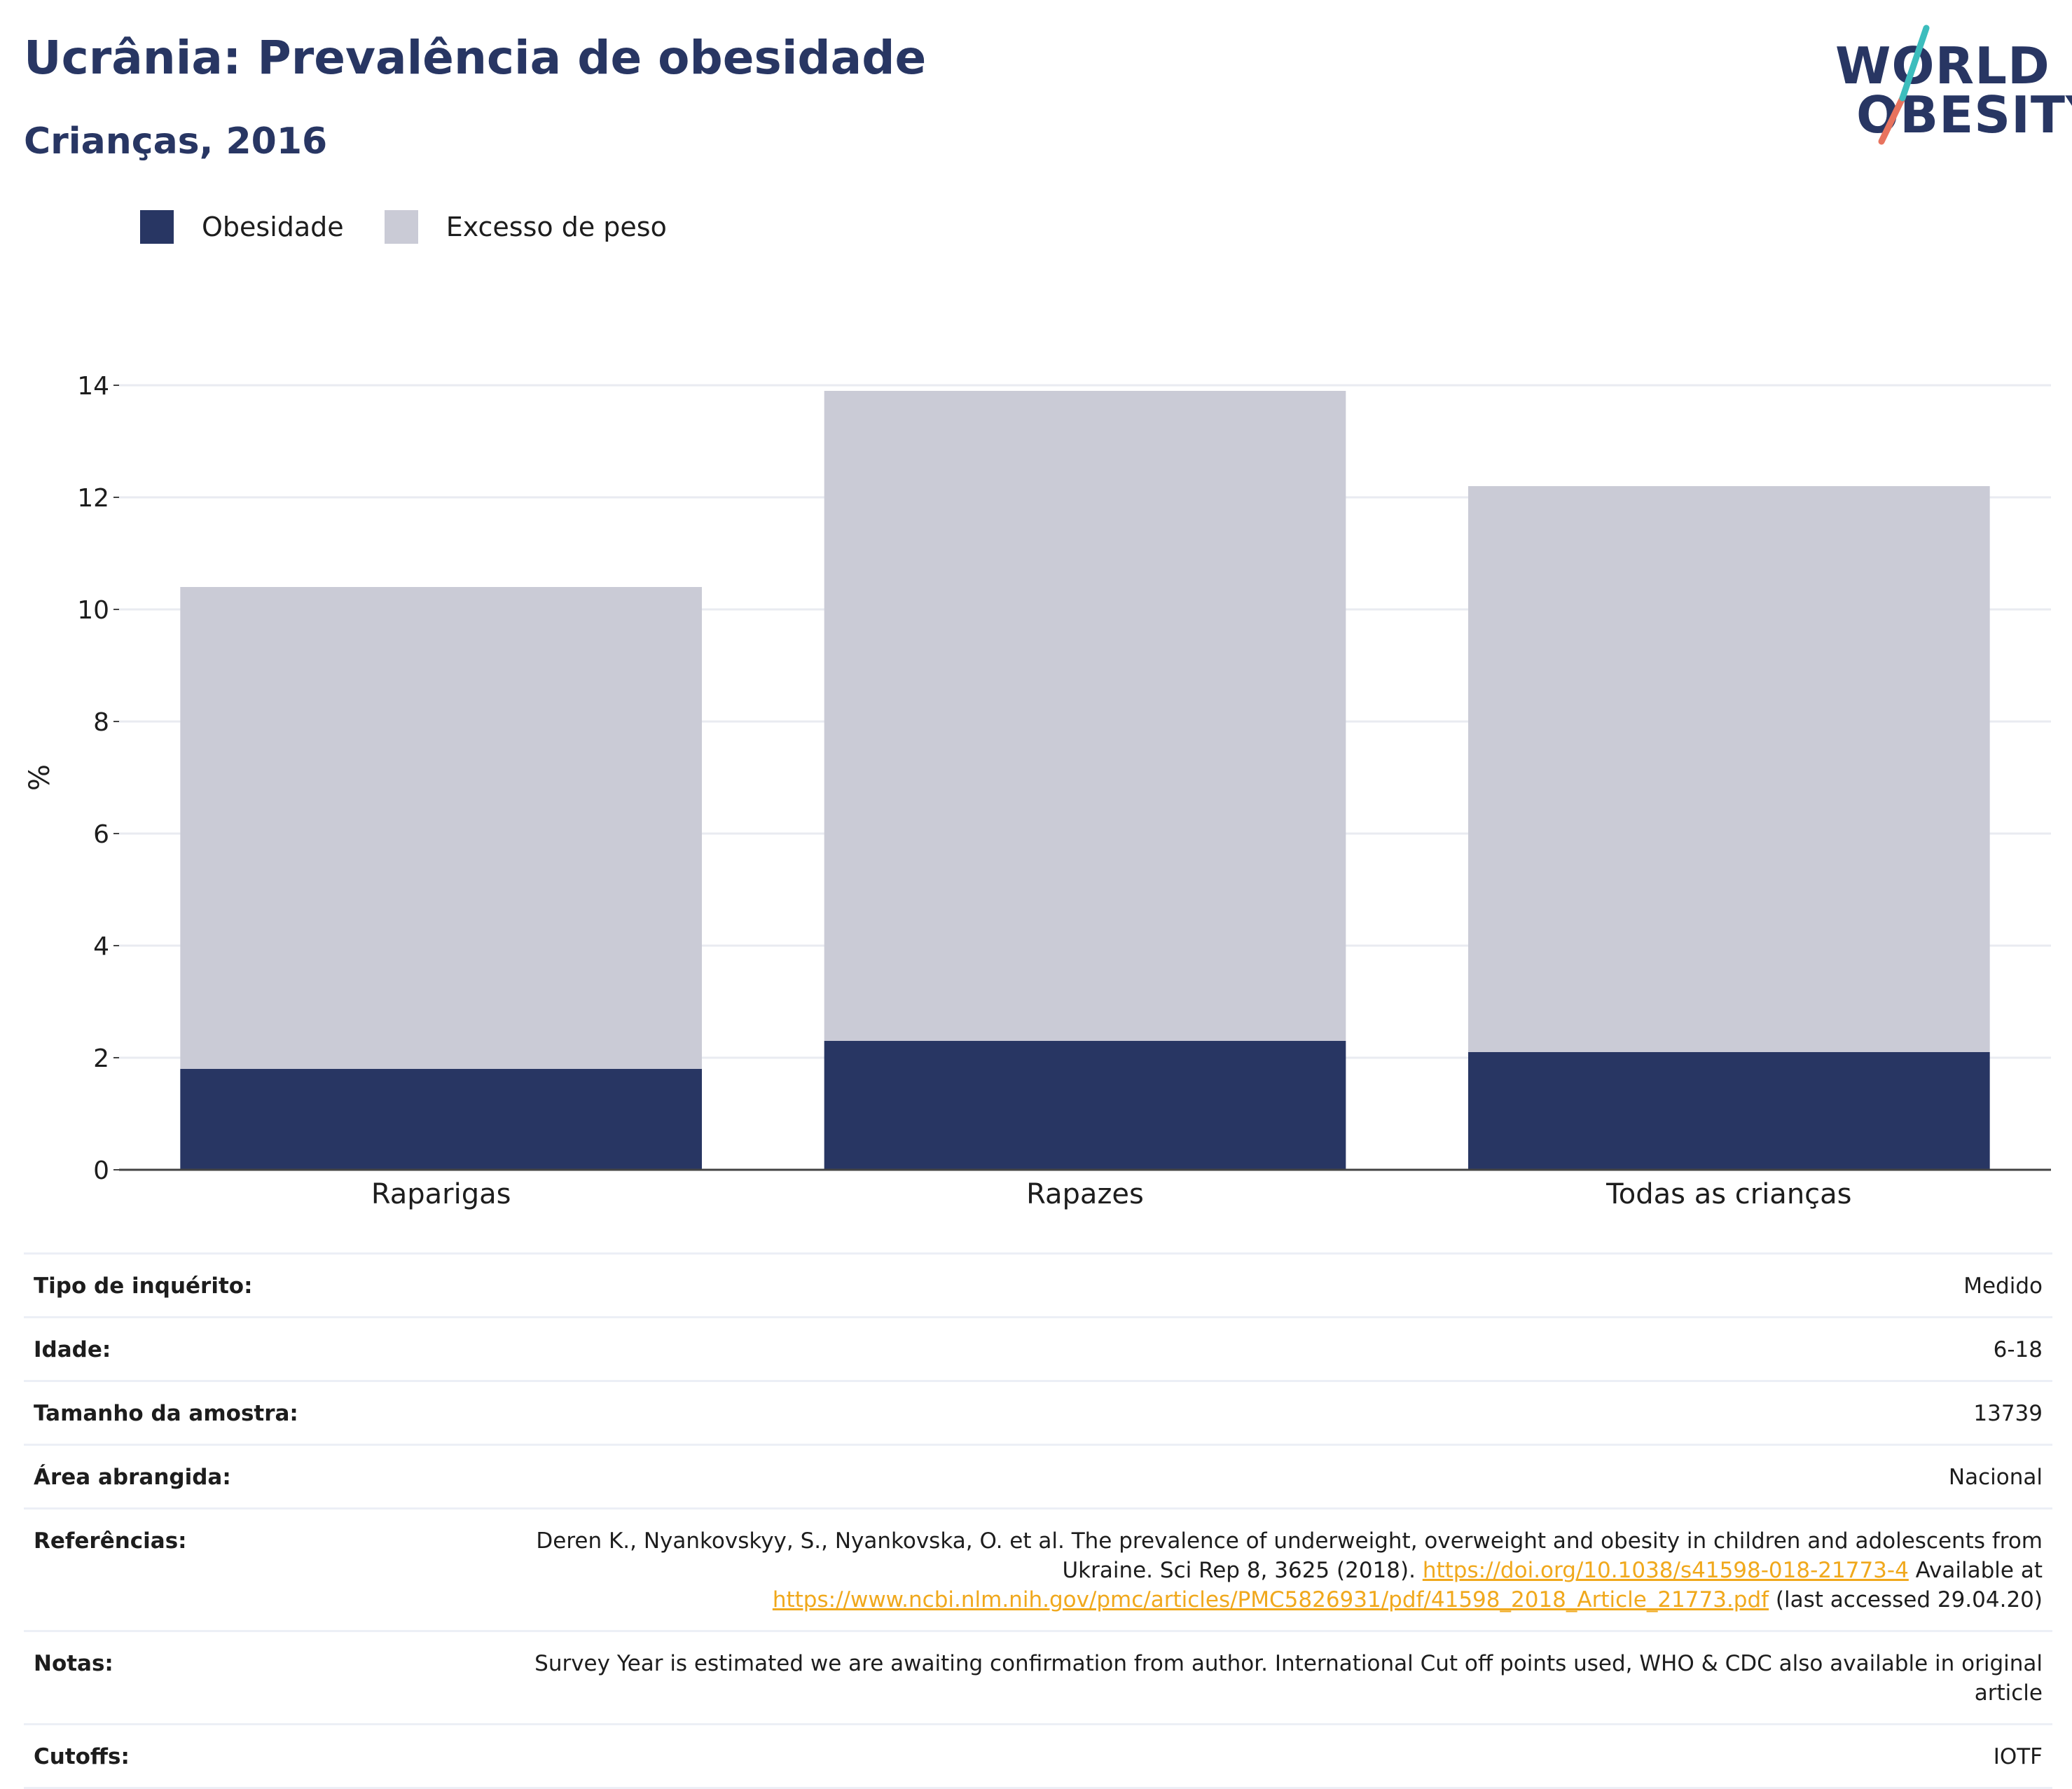 The image size is (2072, 1789). Describe the element at coordinates (73, 1349) in the screenshot. I see `meta-key: Idade:` at that location.